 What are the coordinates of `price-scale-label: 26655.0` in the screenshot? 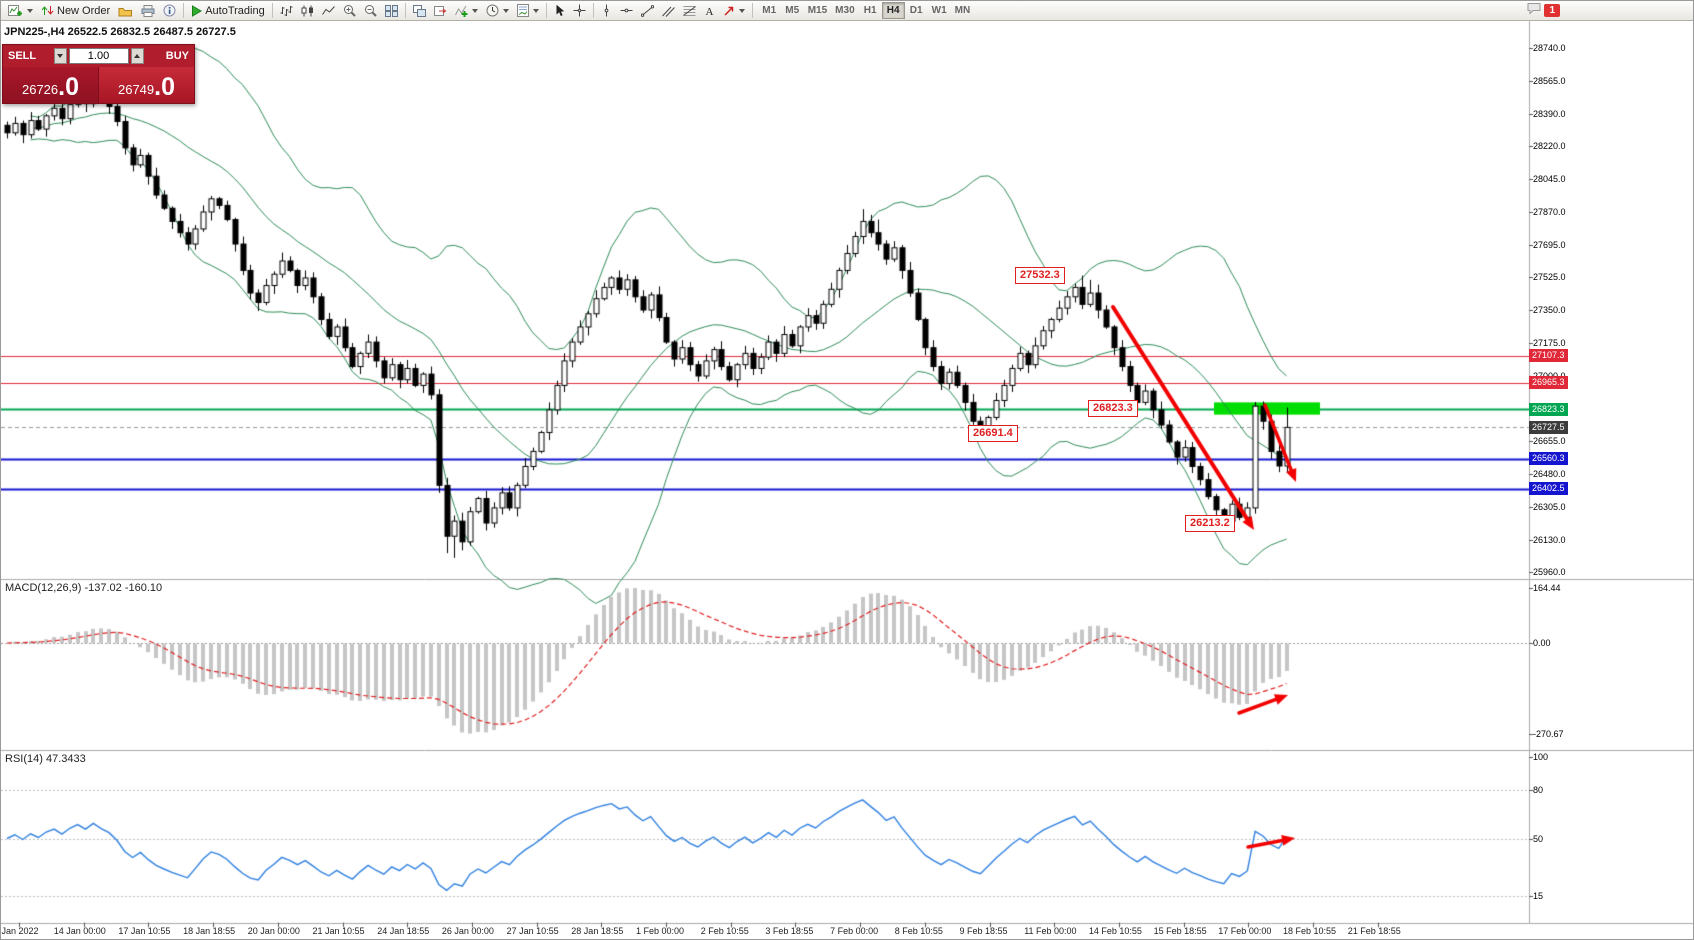 It's located at (1549, 441).